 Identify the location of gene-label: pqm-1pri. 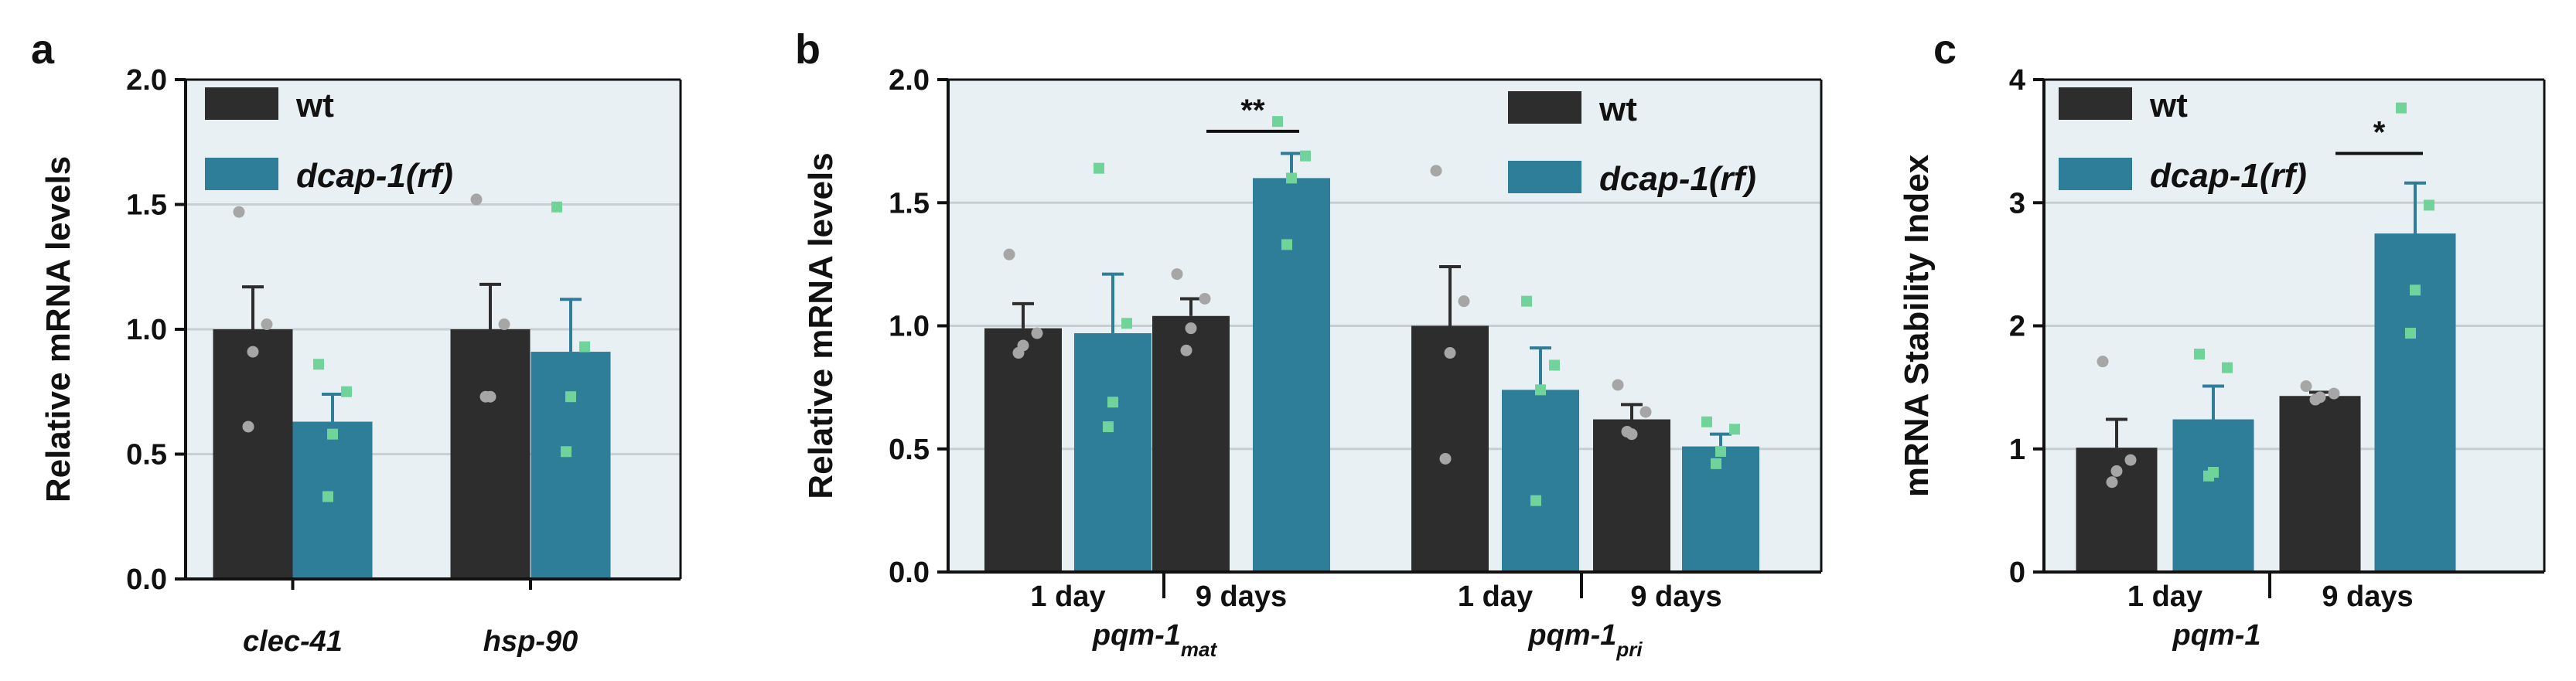
(1585, 640).